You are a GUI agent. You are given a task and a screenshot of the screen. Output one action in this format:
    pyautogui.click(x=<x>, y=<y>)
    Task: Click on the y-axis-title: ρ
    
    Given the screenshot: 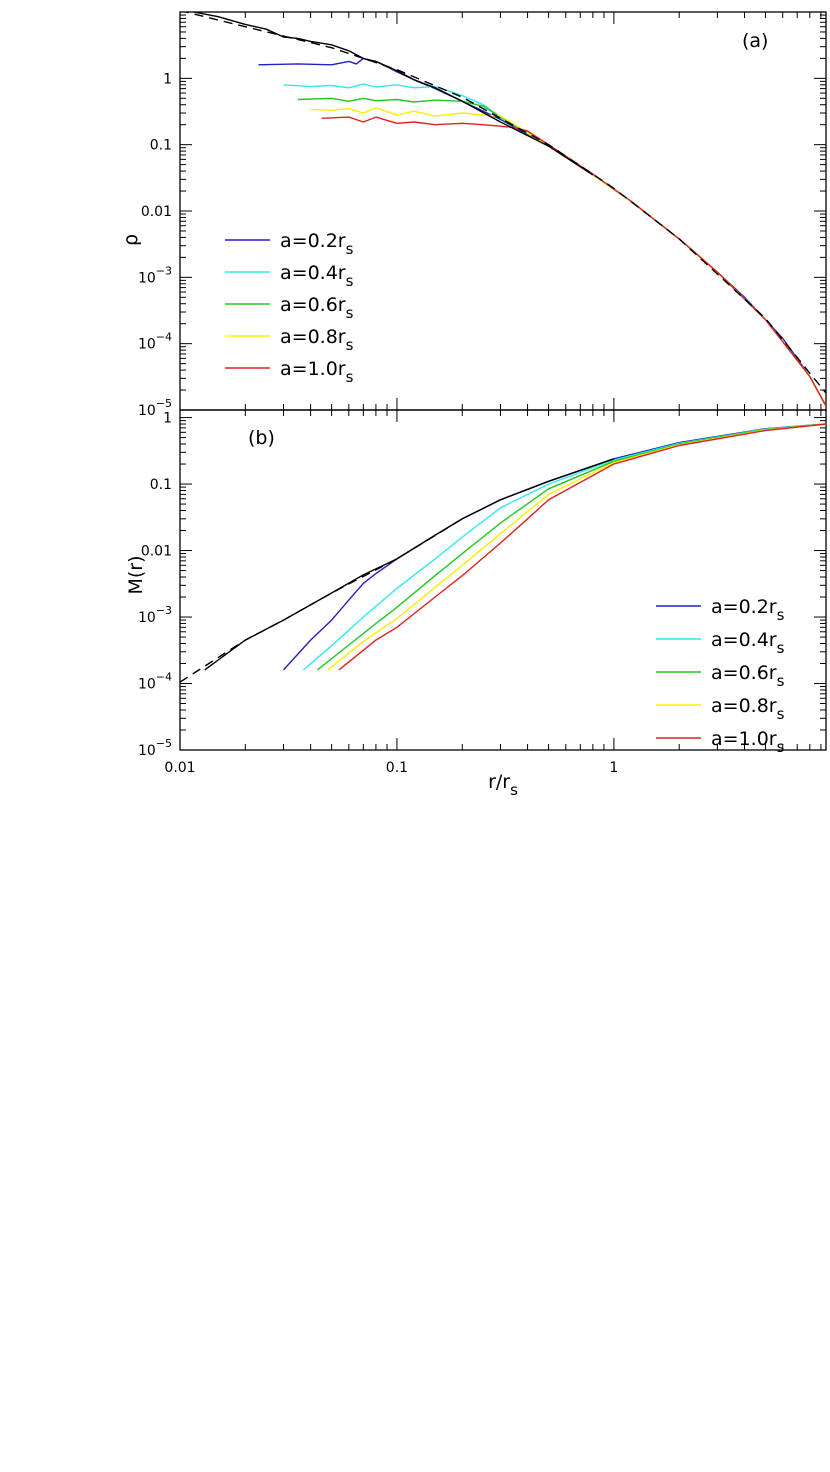 What is the action you would take?
    pyautogui.click(x=131, y=240)
    